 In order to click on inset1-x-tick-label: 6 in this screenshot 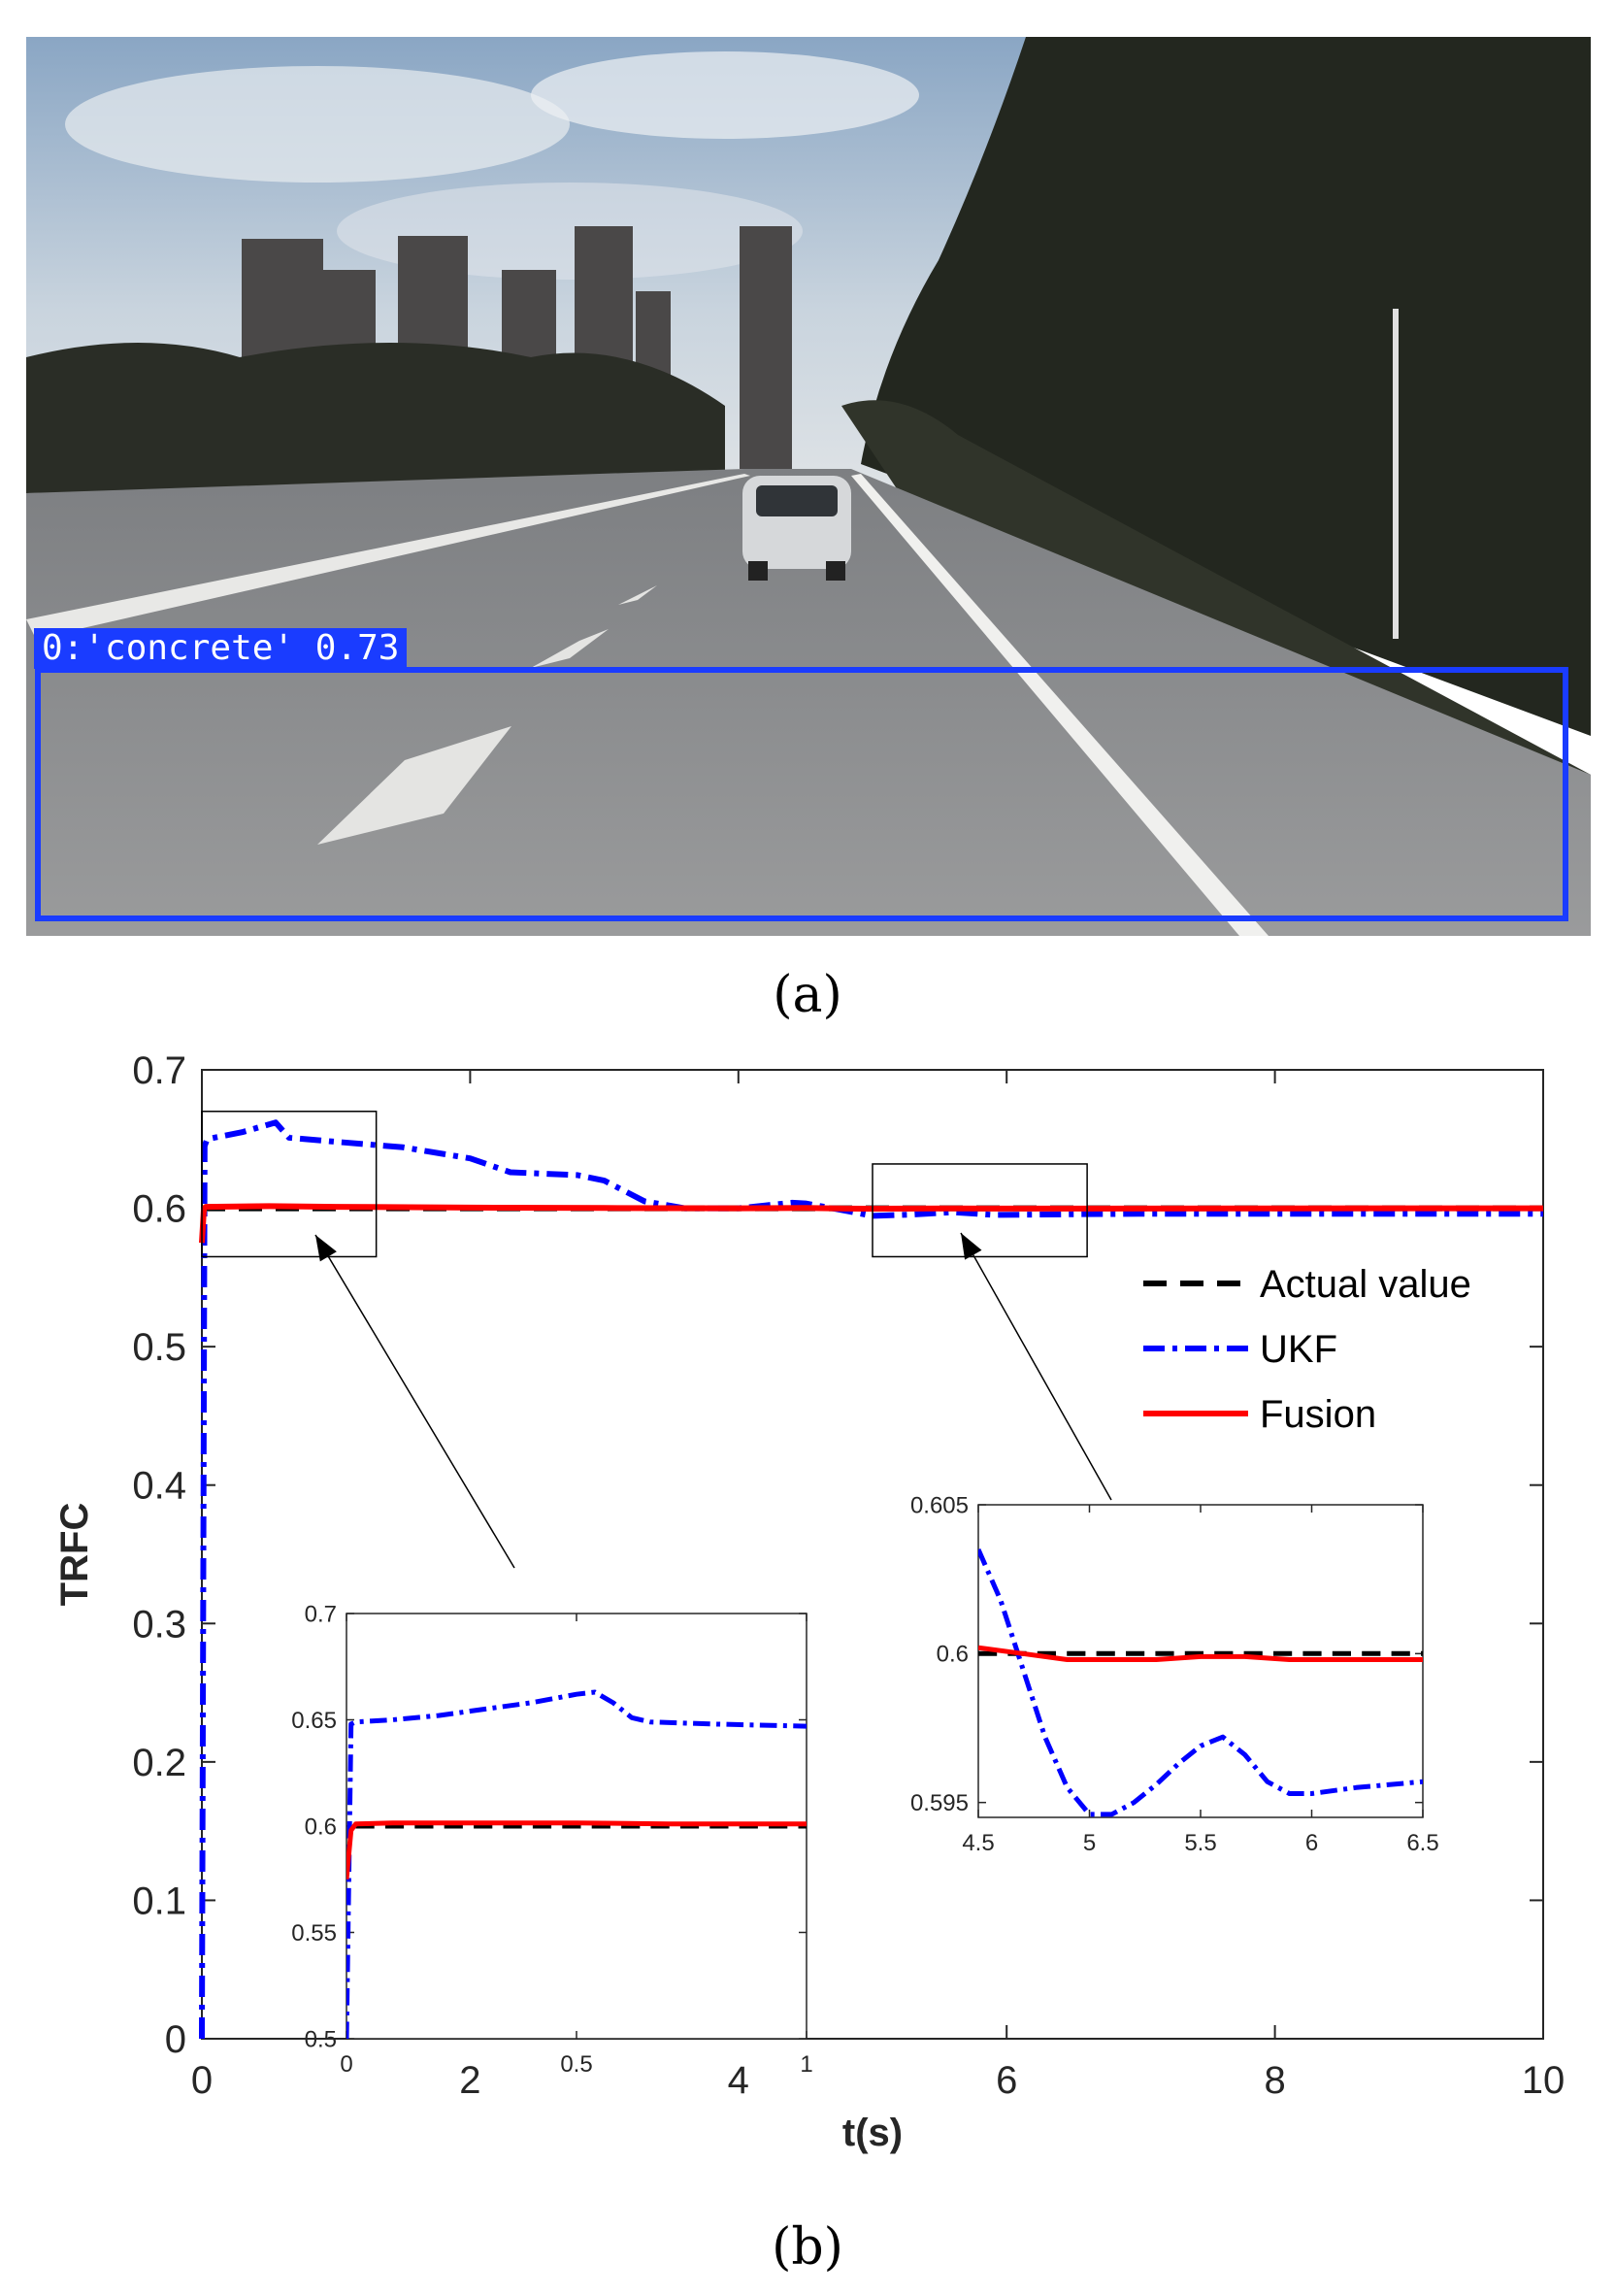, I will do `click(1311, 1843)`.